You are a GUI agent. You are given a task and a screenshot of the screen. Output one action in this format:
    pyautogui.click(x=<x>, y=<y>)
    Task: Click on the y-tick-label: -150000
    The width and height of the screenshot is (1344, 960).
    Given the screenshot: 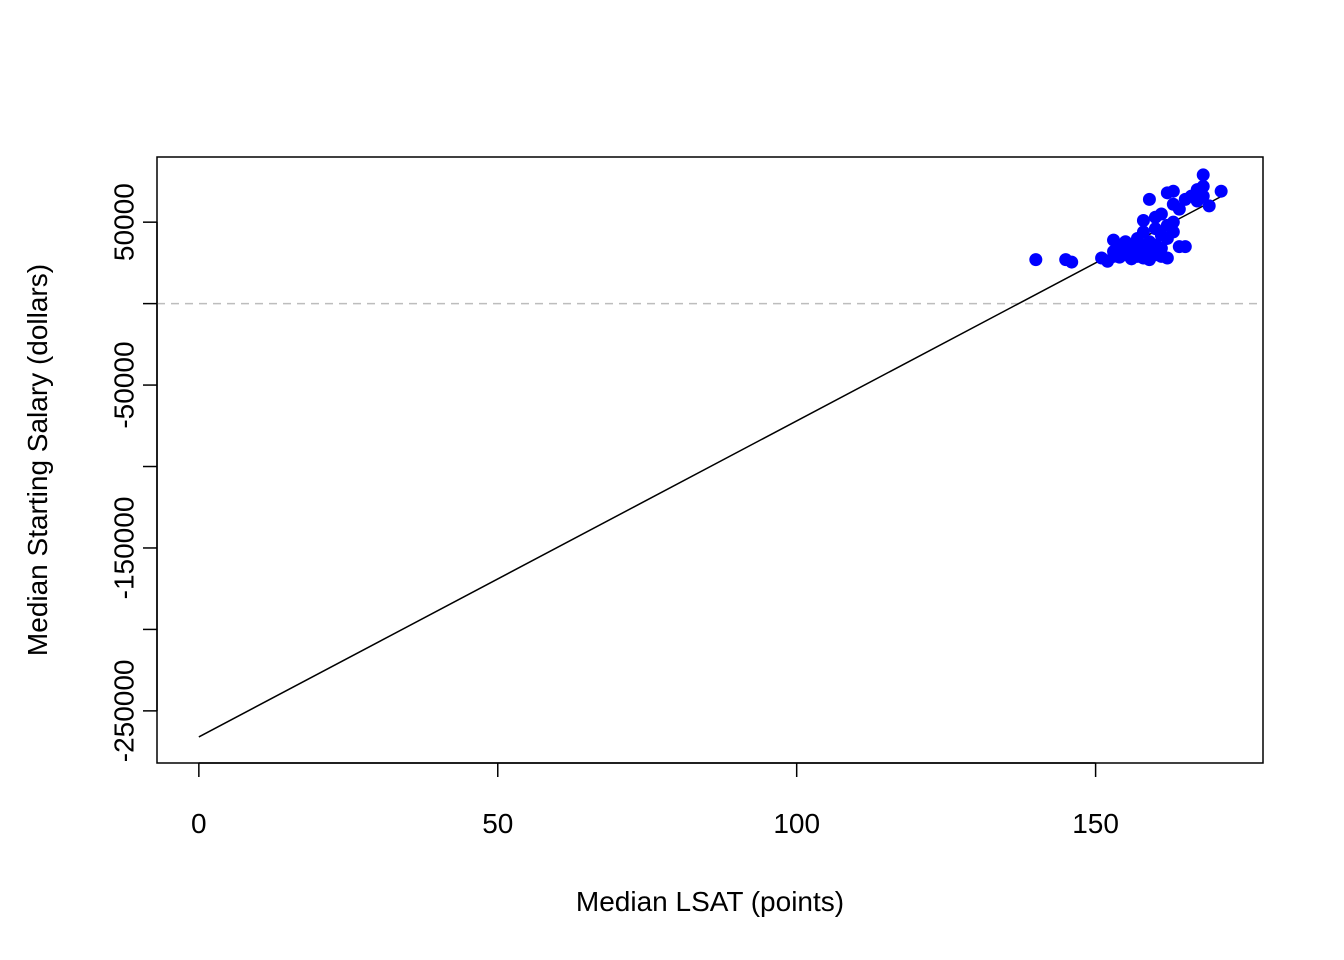 What is the action you would take?
    pyautogui.click(x=124, y=548)
    